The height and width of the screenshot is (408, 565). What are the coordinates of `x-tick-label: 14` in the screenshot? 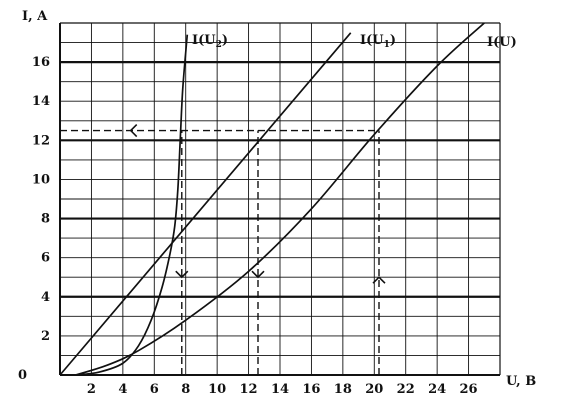 It's located at (280, 389).